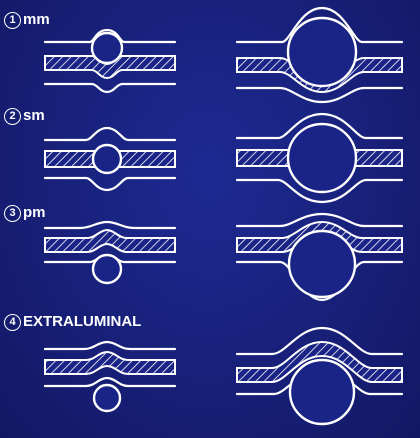 This screenshot has height=438, width=420. What do you see at coordinates (12, 322) in the screenshot?
I see `circled-number-4: 4` at bounding box center [12, 322].